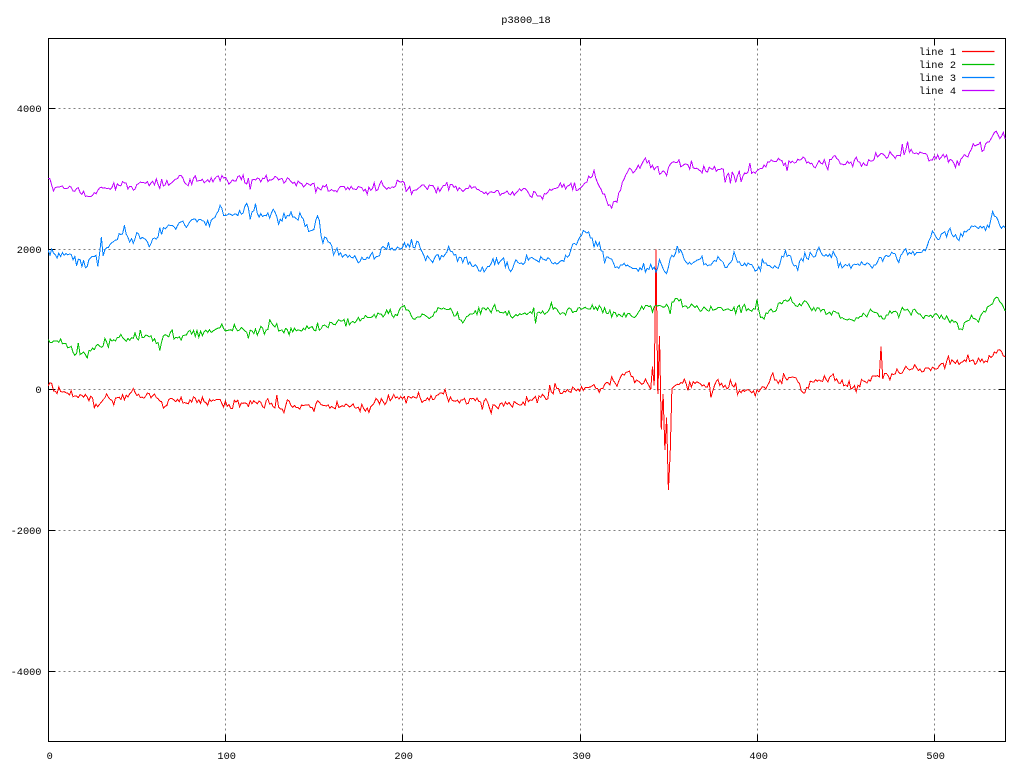 The width and height of the screenshot is (1024, 768). I want to click on svg-text: line 3, so click(937, 79).